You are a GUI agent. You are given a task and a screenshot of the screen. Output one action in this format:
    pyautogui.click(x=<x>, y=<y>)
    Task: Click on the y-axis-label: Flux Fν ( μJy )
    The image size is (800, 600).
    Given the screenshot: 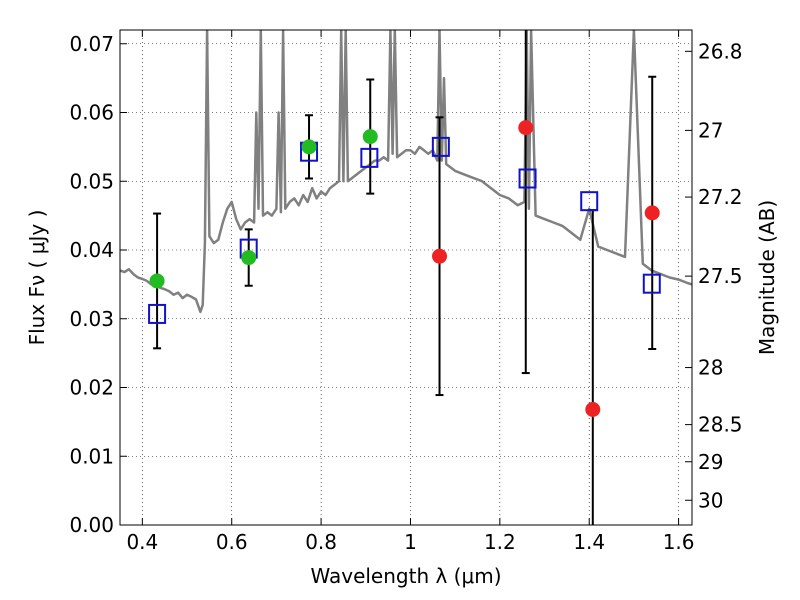 What is the action you would take?
    pyautogui.click(x=37, y=278)
    